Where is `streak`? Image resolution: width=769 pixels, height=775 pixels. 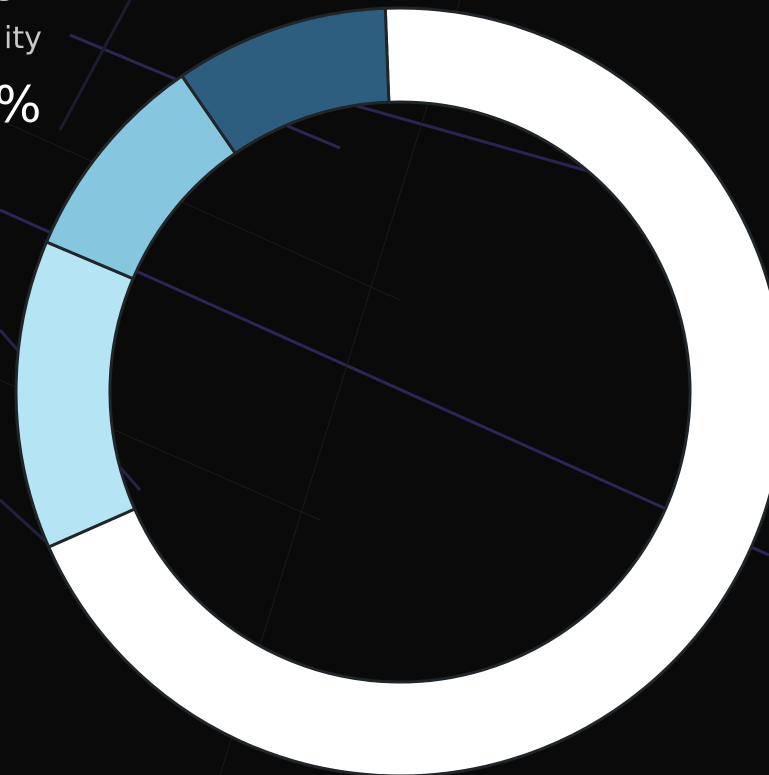
streak is located at coordinates (95, 65).